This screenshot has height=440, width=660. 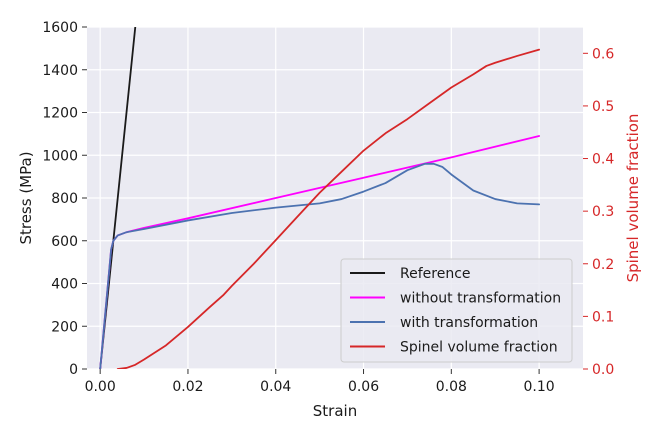 I want to click on y-tick-label: 0, so click(x=73, y=370).